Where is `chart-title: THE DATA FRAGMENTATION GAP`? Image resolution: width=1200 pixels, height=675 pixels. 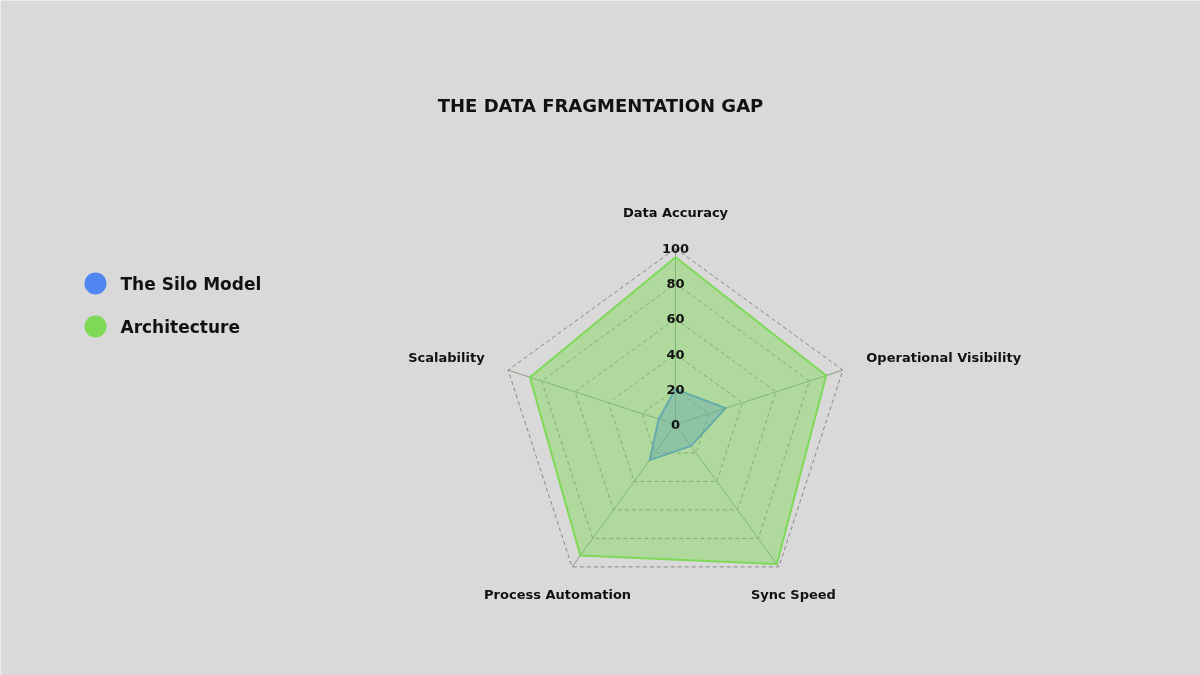
chart-title: THE DATA FRAGMENTATION GAP is located at coordinates (600, 105).